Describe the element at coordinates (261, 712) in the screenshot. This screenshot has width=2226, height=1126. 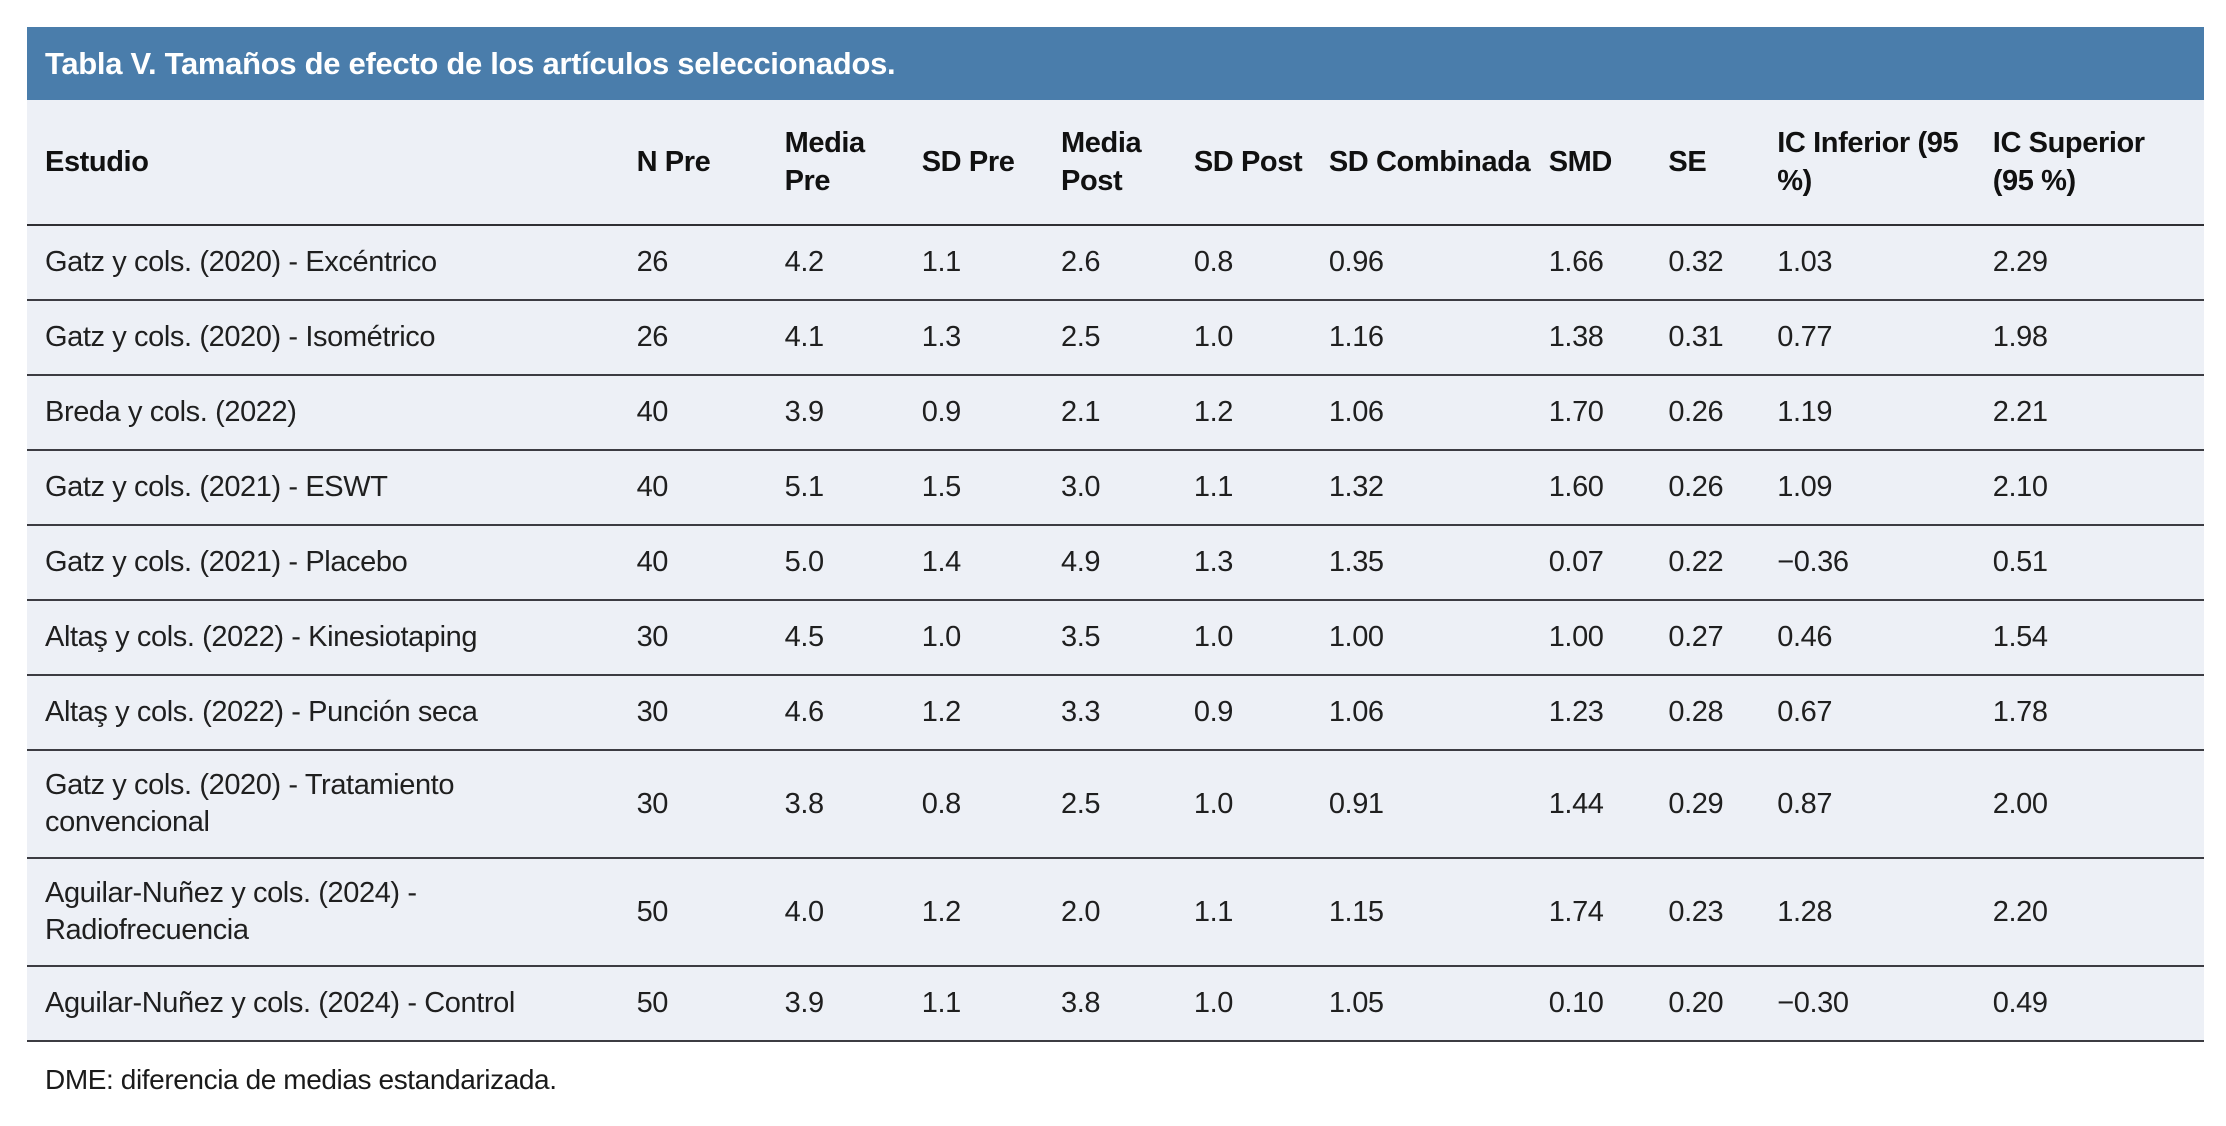
I see `study-cell: Altaş y cols. (2022) - Punción seca` at that location.